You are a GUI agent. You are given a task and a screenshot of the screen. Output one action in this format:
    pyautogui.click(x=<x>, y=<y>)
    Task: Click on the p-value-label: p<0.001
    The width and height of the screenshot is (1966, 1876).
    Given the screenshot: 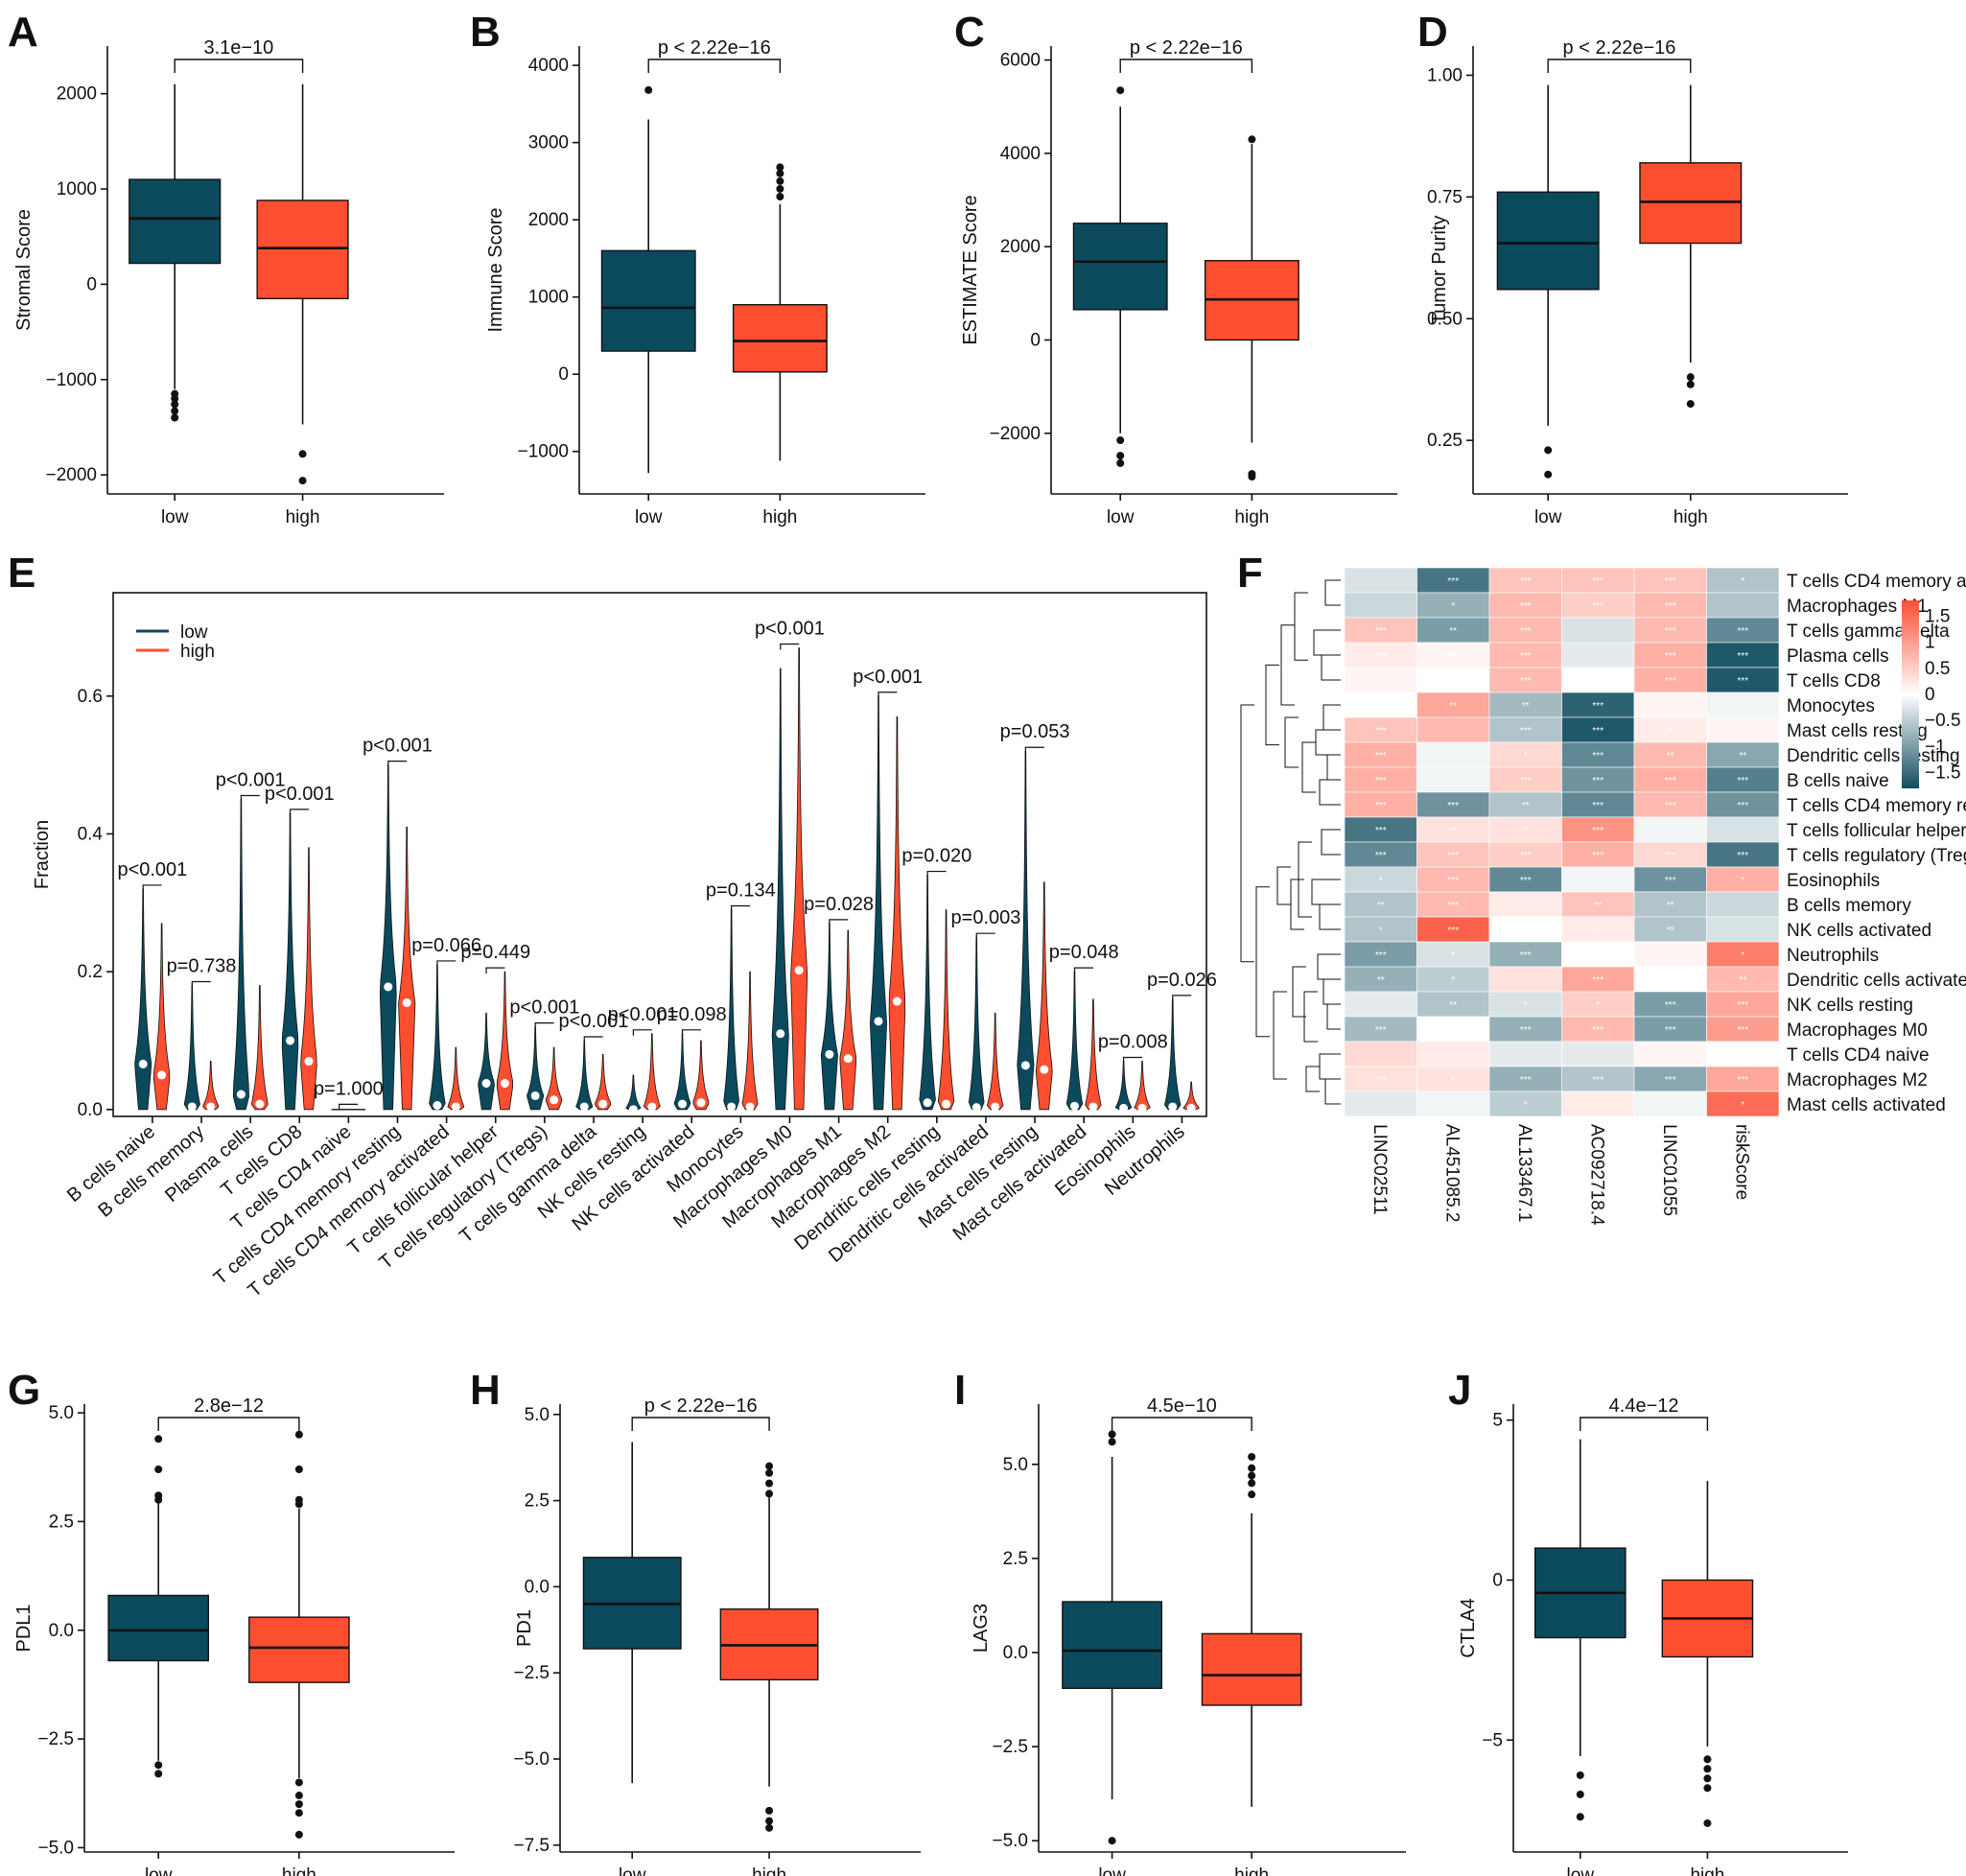 What is the action you would take?
    pyautogui.click(x=594, y=1021)
    